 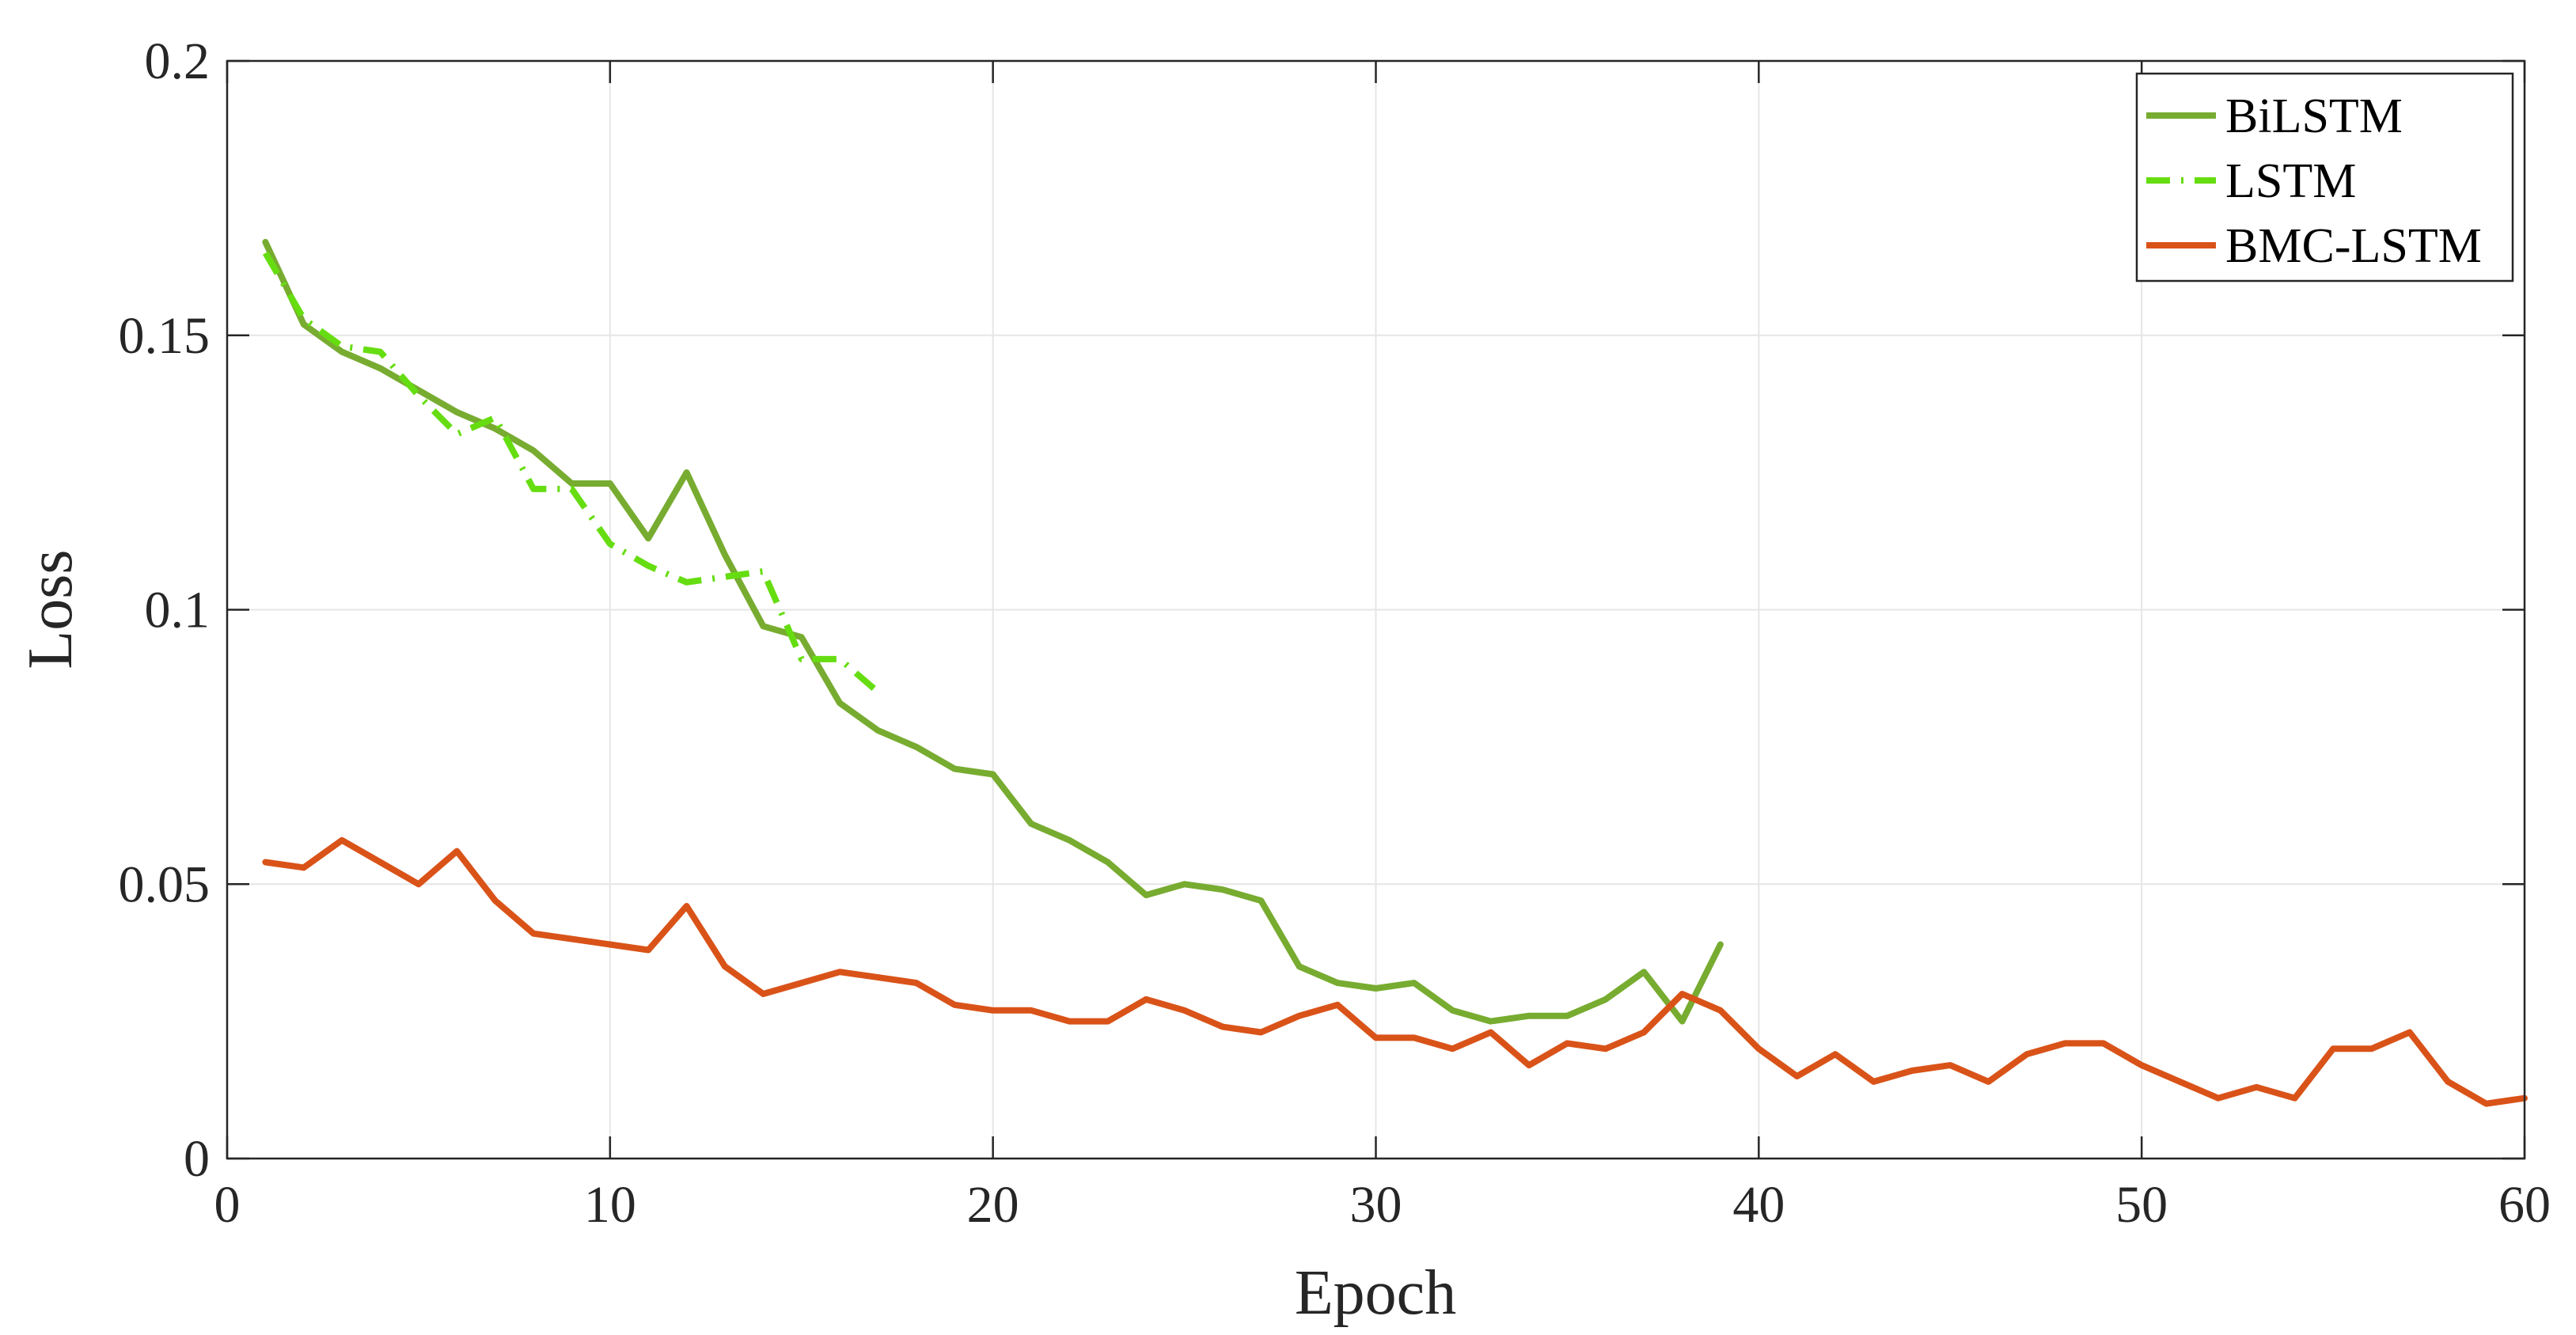 What do you see at coordinates (165, 884) in the screenshot?
I see `y-tick-label: 0.05` at bounding box center [165, 884].